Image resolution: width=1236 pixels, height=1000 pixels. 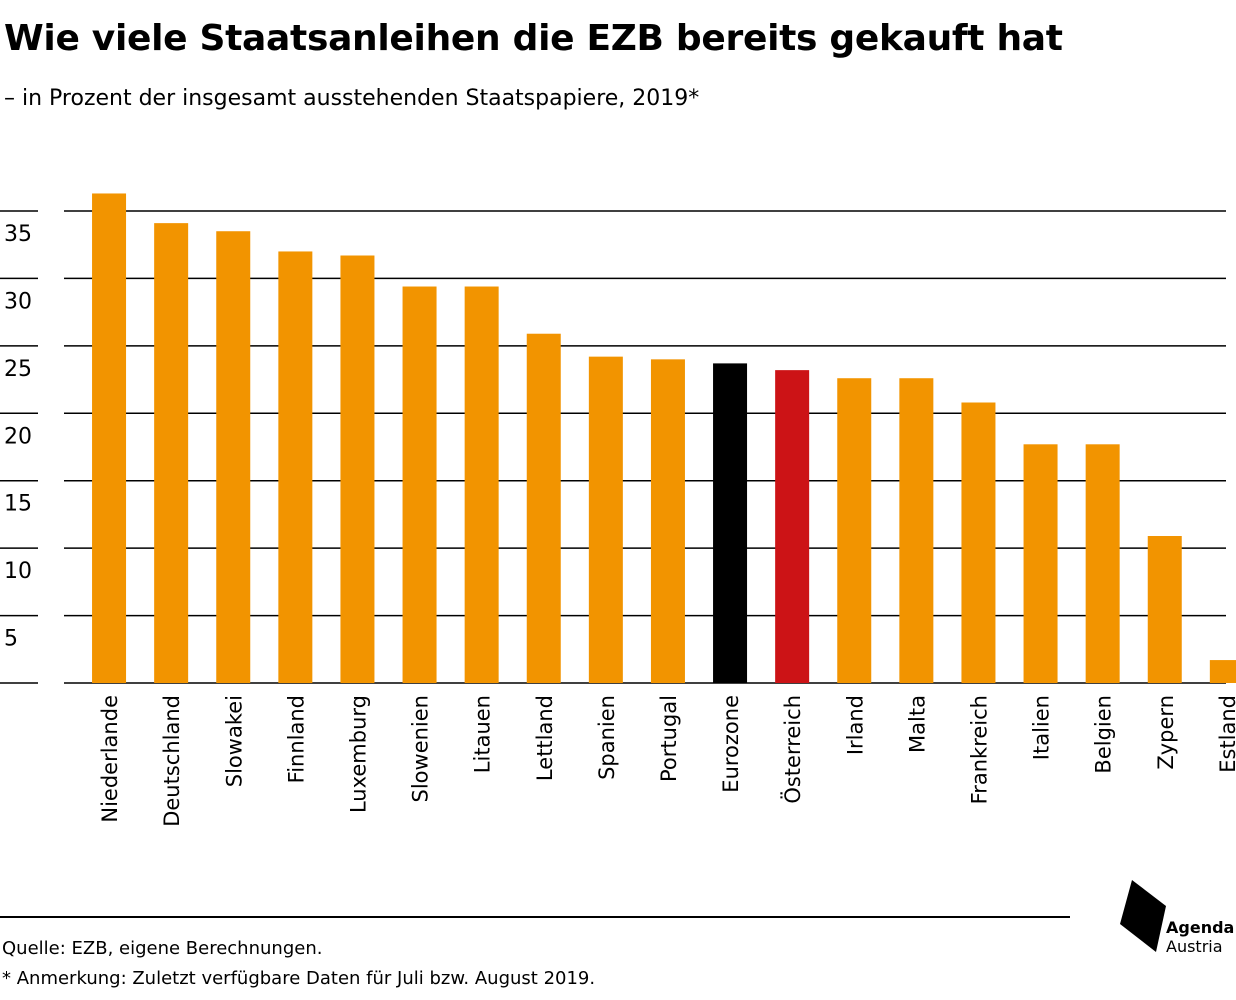 I want to click on x-tick-label: Portugal, so click(x=669, y=738).